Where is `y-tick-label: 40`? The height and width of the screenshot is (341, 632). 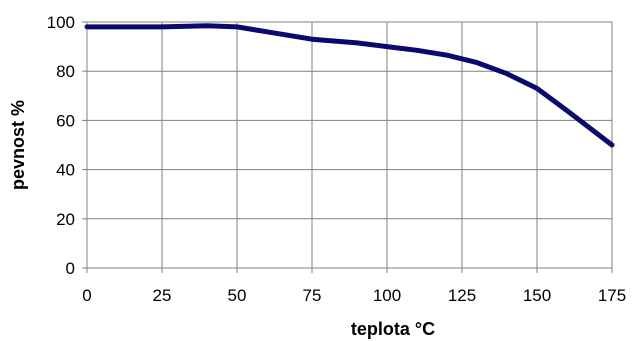 y-tick-label: 40 is located at coordinates (65, 170).